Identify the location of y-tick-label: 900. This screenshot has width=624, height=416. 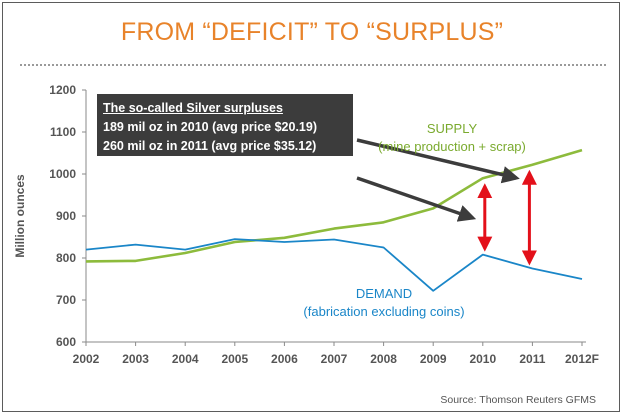
(66, 216).